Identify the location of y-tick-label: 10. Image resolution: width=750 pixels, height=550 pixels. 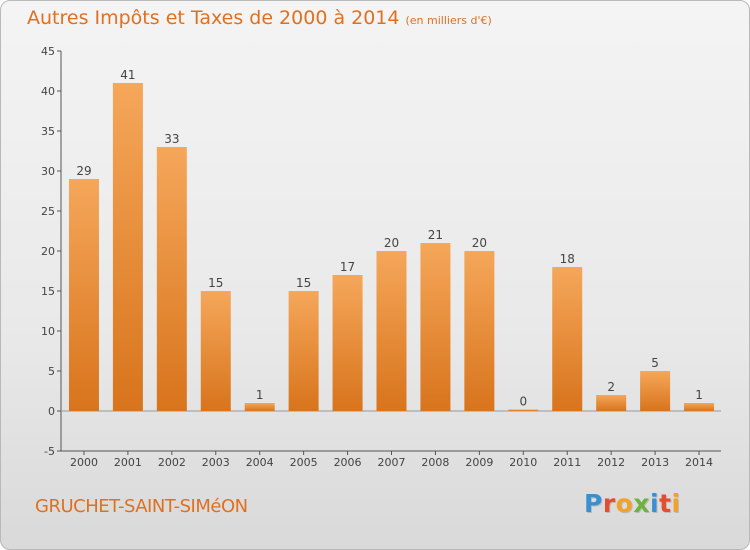
(48, 331).